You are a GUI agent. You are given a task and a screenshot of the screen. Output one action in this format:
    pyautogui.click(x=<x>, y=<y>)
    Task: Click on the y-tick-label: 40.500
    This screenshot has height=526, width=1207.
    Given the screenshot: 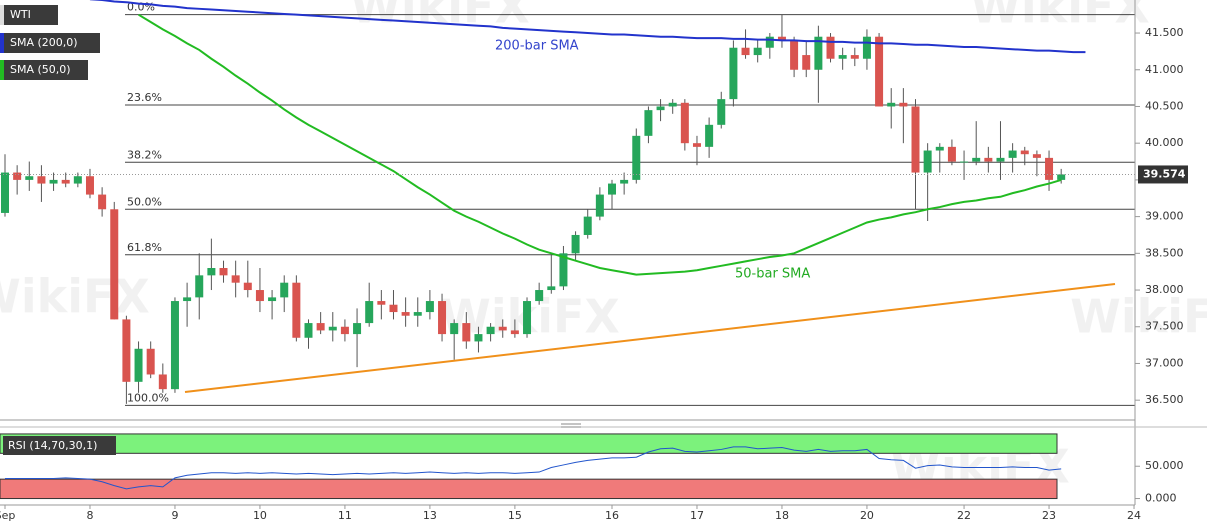 What is the action you would take?
    pyautogui.click(x=1164, y=105)
    